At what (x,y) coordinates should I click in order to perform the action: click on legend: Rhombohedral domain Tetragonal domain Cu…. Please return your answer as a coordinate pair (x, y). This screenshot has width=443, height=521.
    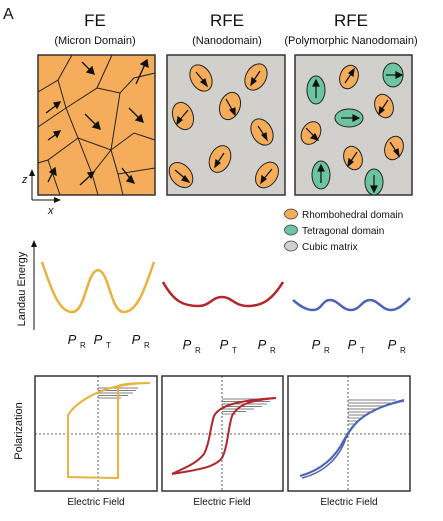
    Looking at the image, I should click on (343, 230).